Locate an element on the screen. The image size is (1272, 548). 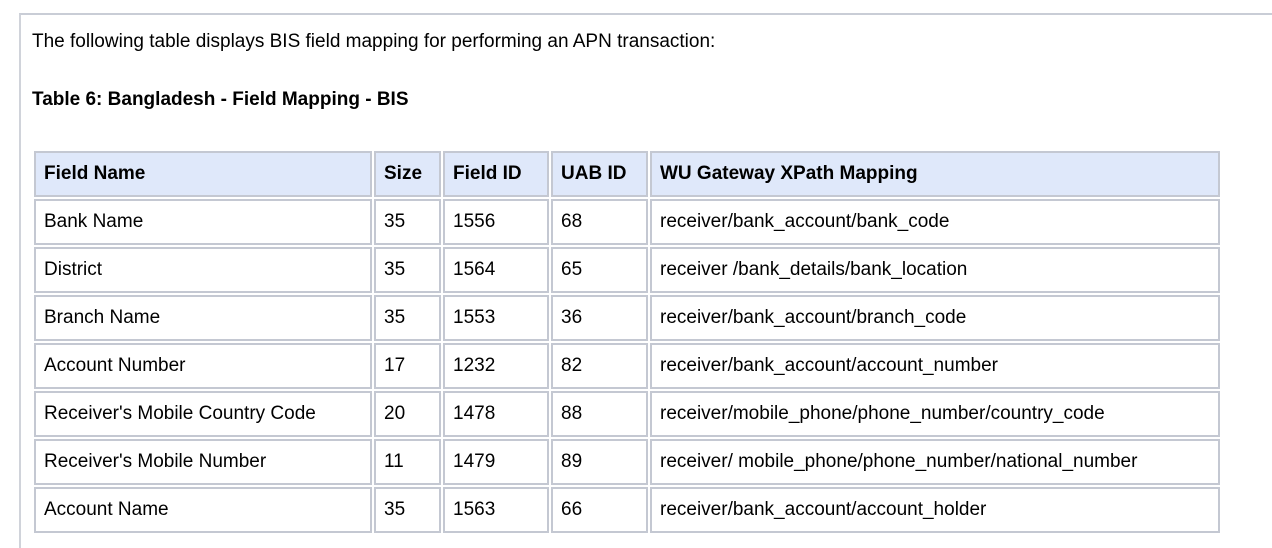
table-cell: 88 is located at coordinates (599, 414).